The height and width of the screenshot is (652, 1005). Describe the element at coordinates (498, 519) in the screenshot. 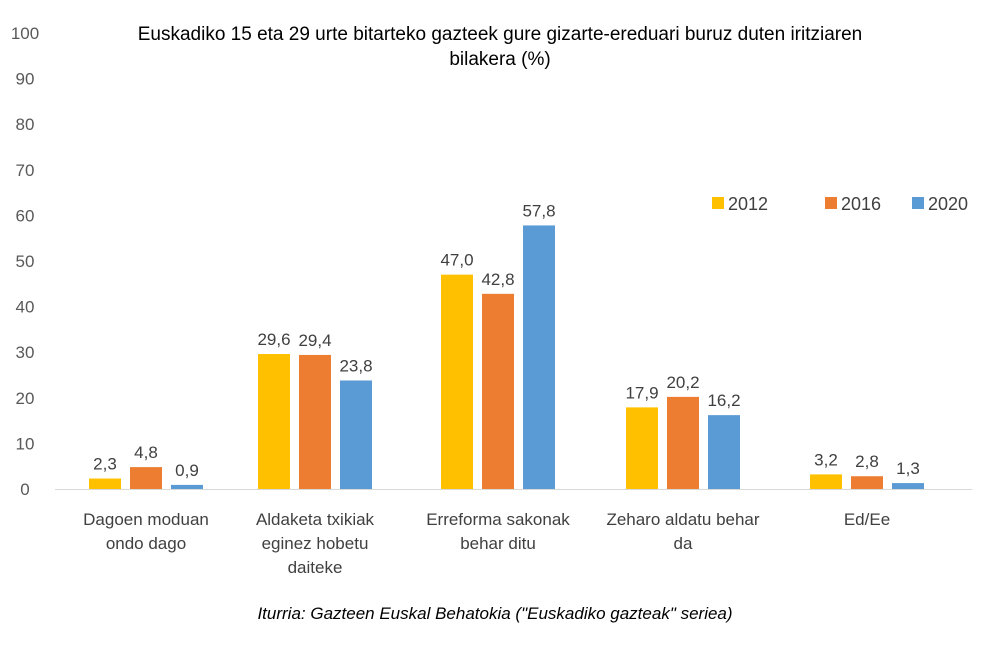

I see `x-category-label: Erreforma sakonak` at that location.